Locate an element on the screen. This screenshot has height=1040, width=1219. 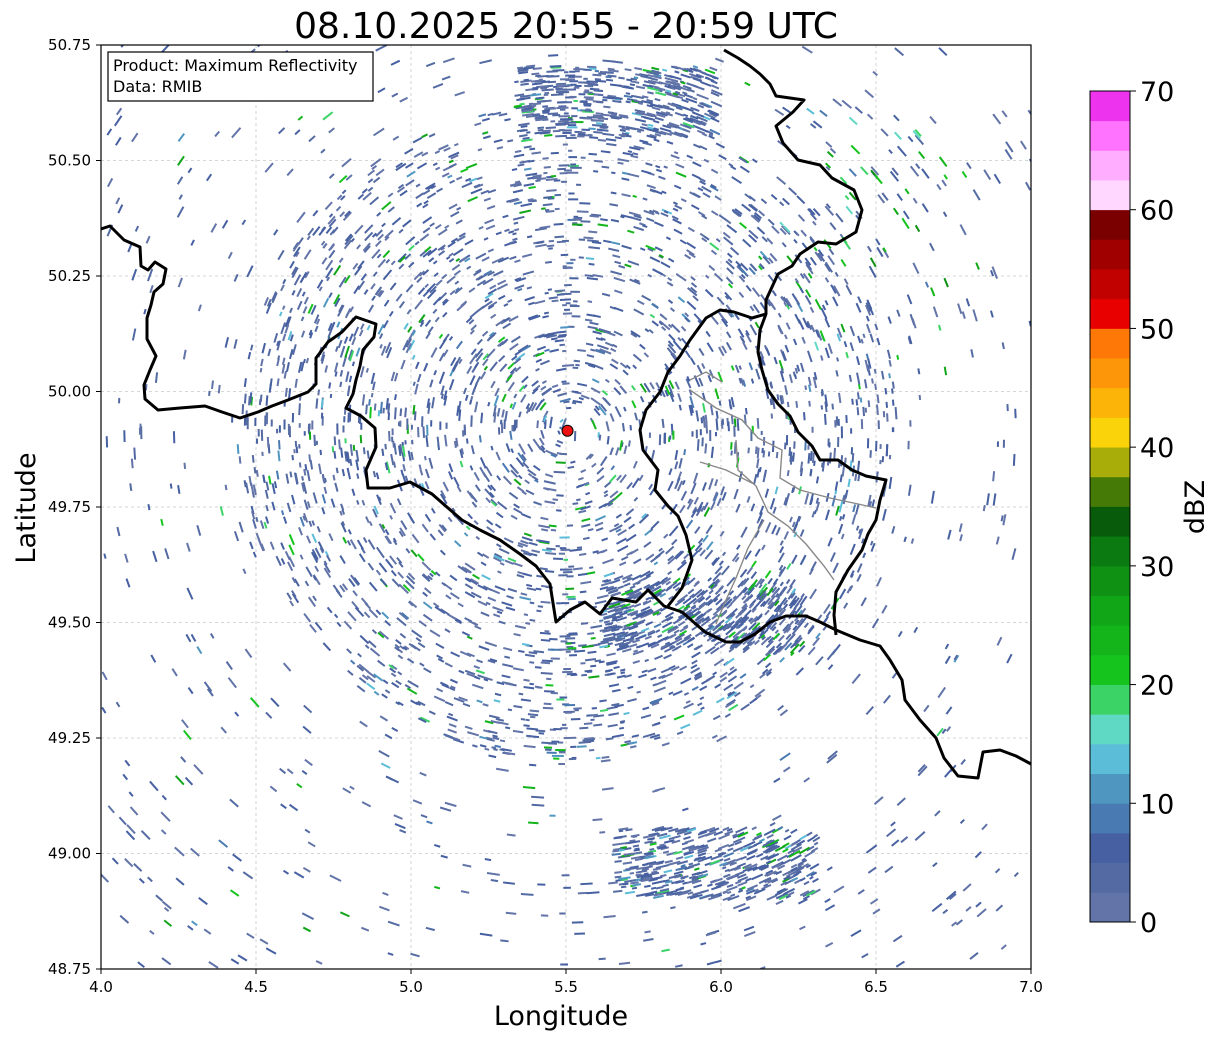
y-axis-label: Latitude is located at coordinates (26, 507).